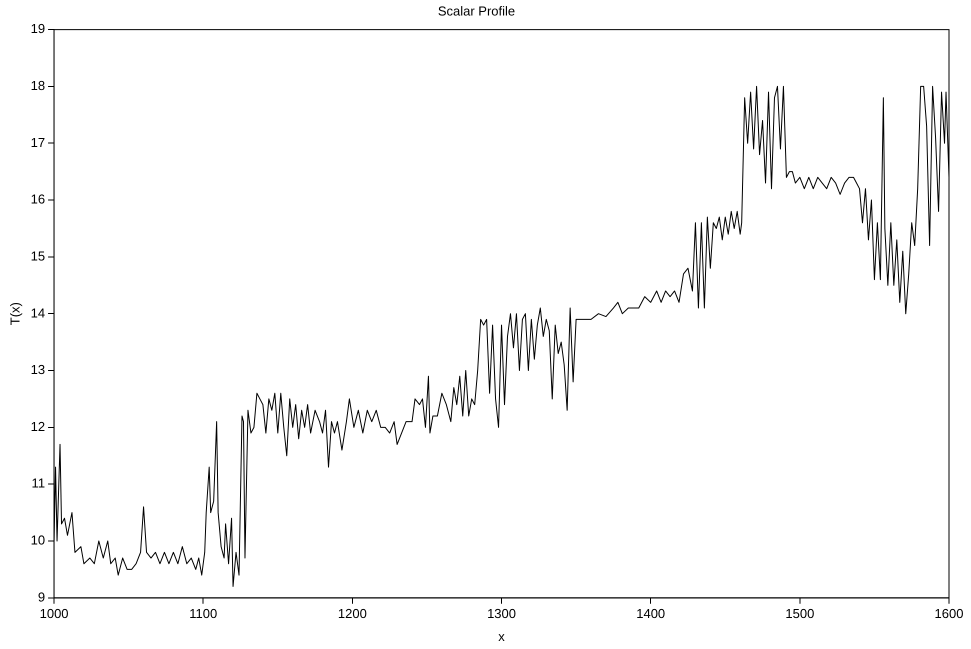 Image resolution: width=971 pixels, height=649 pixels. Describe the element at coordinates (14, 314) in the screenshot. I see `y-axis-title: T(x)` at that location.